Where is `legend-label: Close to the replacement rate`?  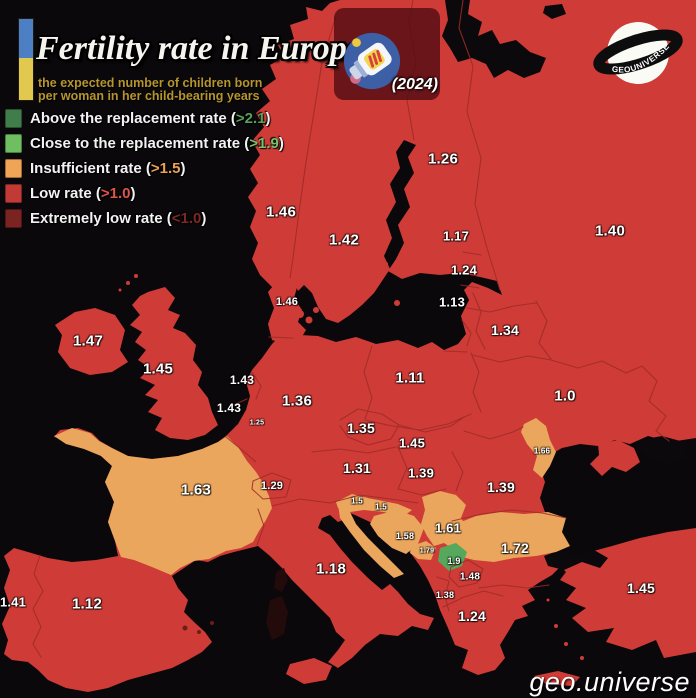 legend-label: Close to the replacement rate is located at coordinates (135, 143).